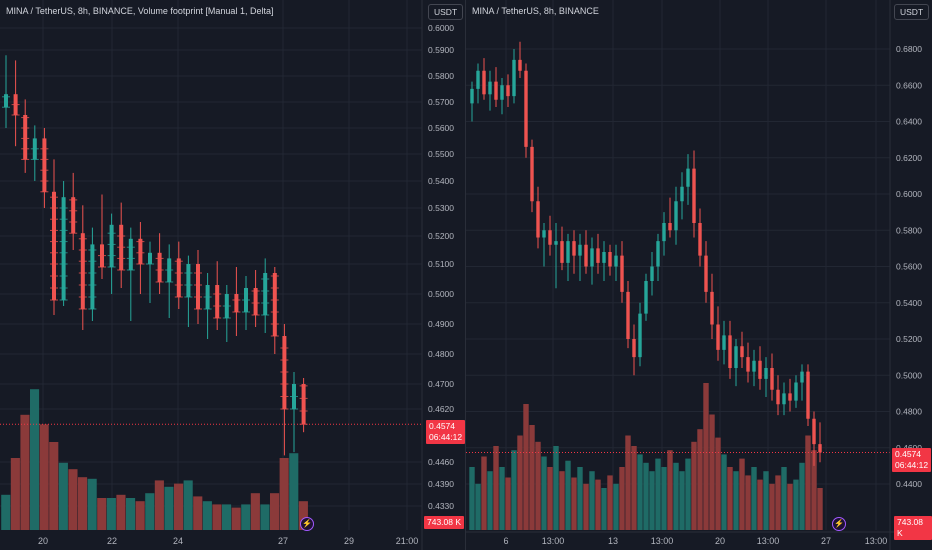 This screenshot has height=550, width=932. What do you see at coordinates (909, 158) in the screenshot?
I see `y-tick-label: 0.6200` at bounding box center [909, 158].